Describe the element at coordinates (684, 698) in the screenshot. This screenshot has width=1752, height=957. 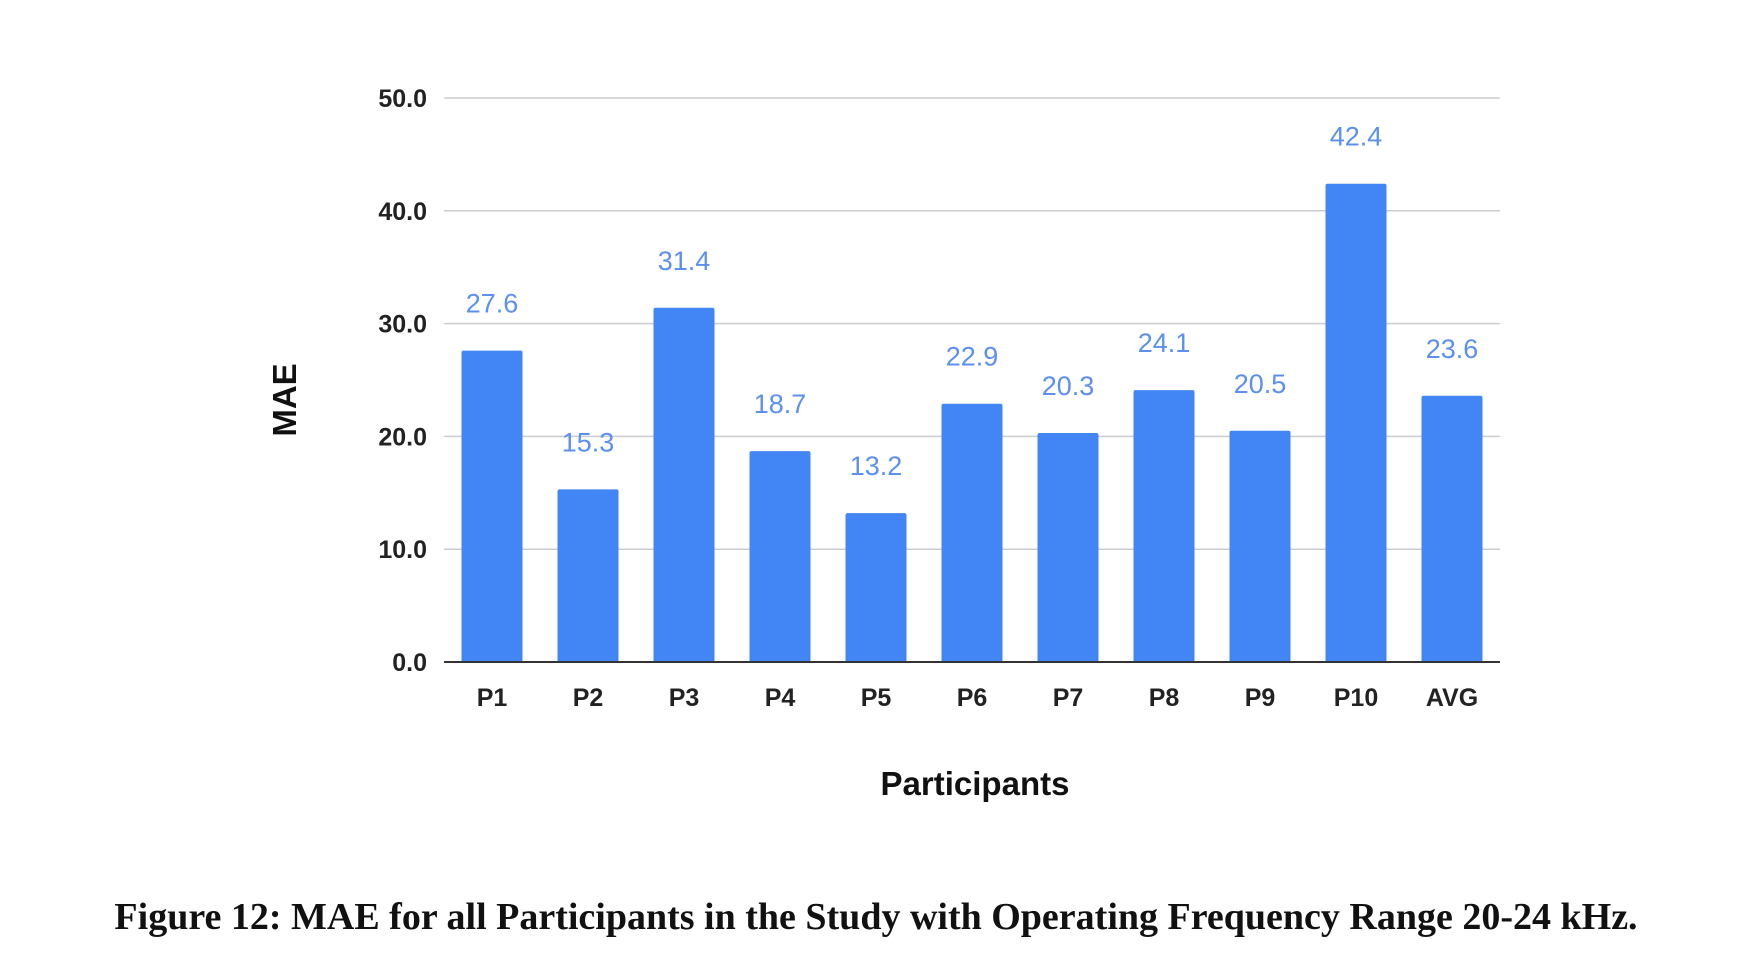
I see `x-tick-label: P3` at that location.